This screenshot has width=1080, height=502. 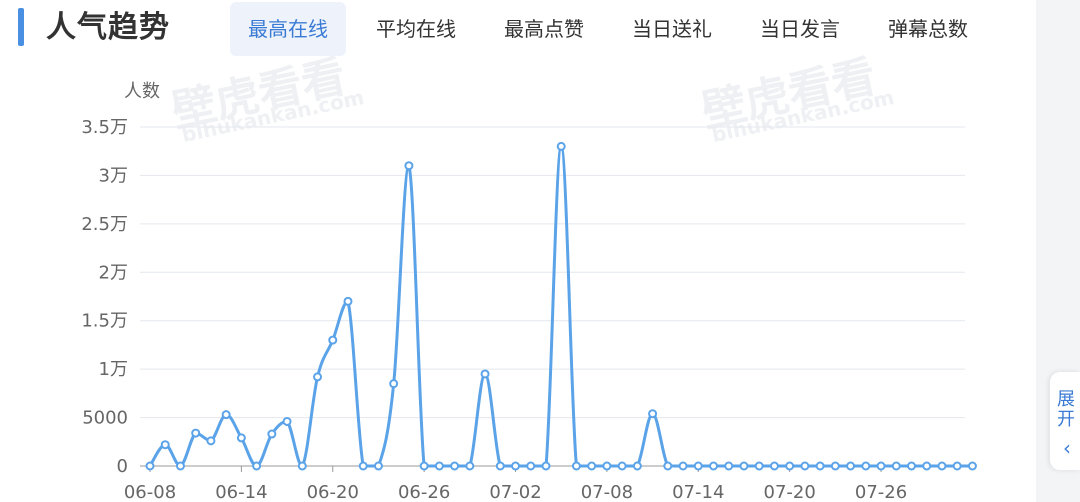 I want to click on tab-avg-online: 平均在线, so click(x=416, y=29).